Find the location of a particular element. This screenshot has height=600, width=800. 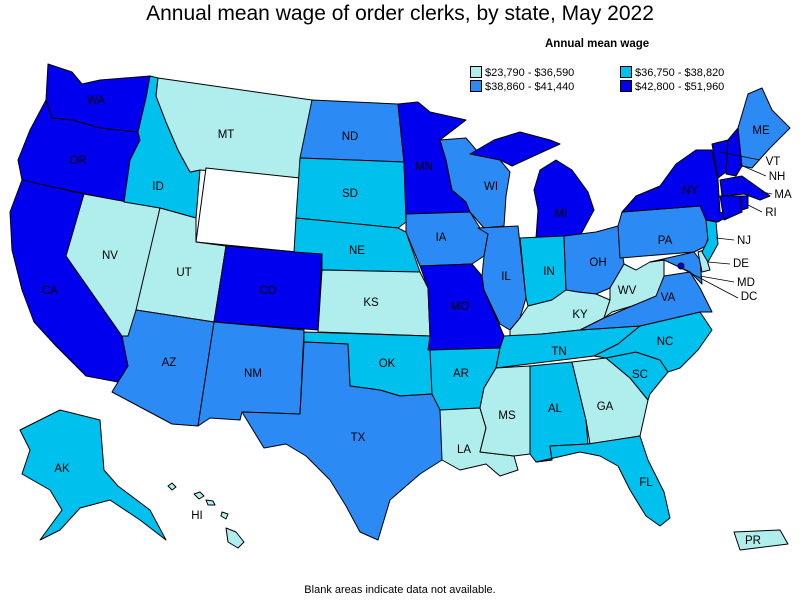

label-sc: SC is located at coordinates (640, 375).